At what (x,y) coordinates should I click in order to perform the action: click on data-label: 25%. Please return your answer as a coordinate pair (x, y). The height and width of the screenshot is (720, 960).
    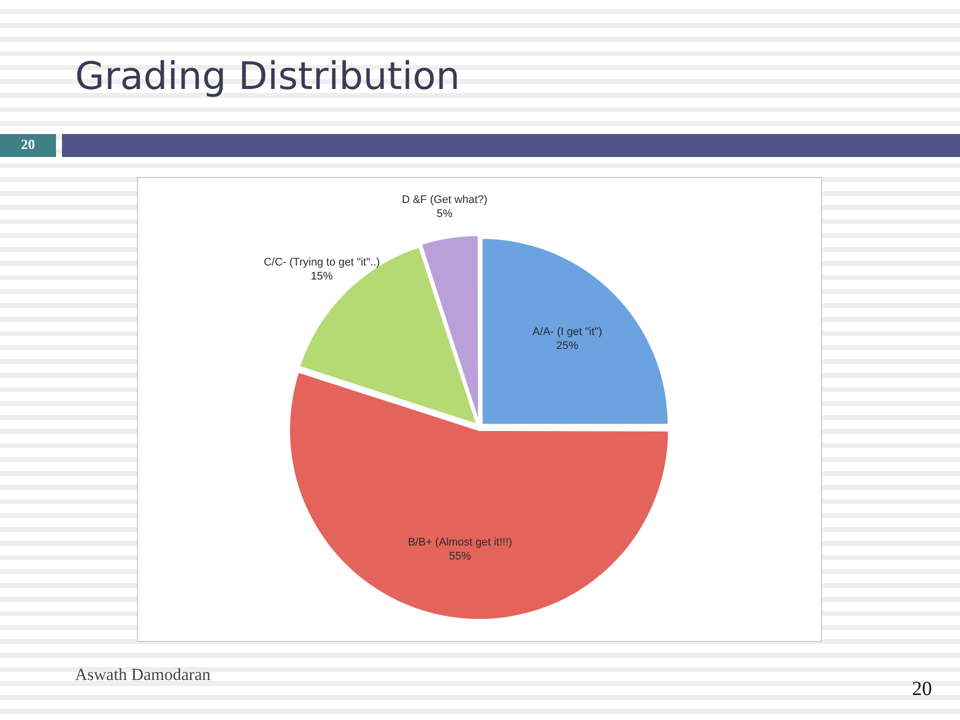
    Looking at the image, I should click on (567, 346).